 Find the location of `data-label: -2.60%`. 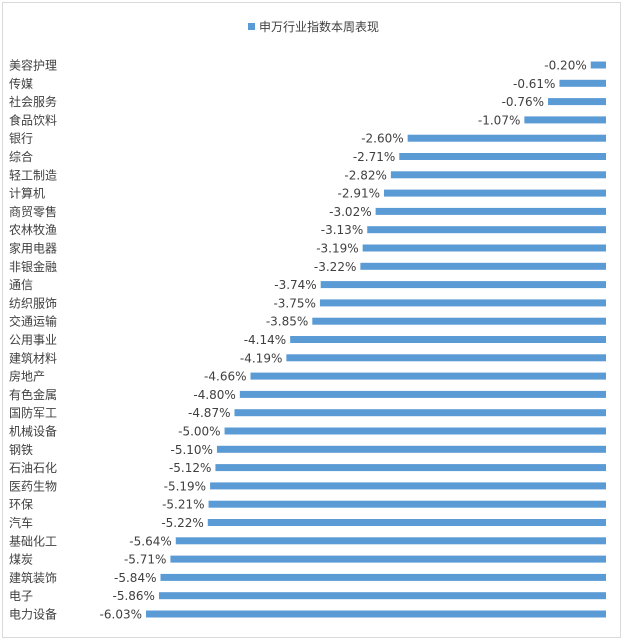

data-label: -2.60% is located at coordinates (382, 139).